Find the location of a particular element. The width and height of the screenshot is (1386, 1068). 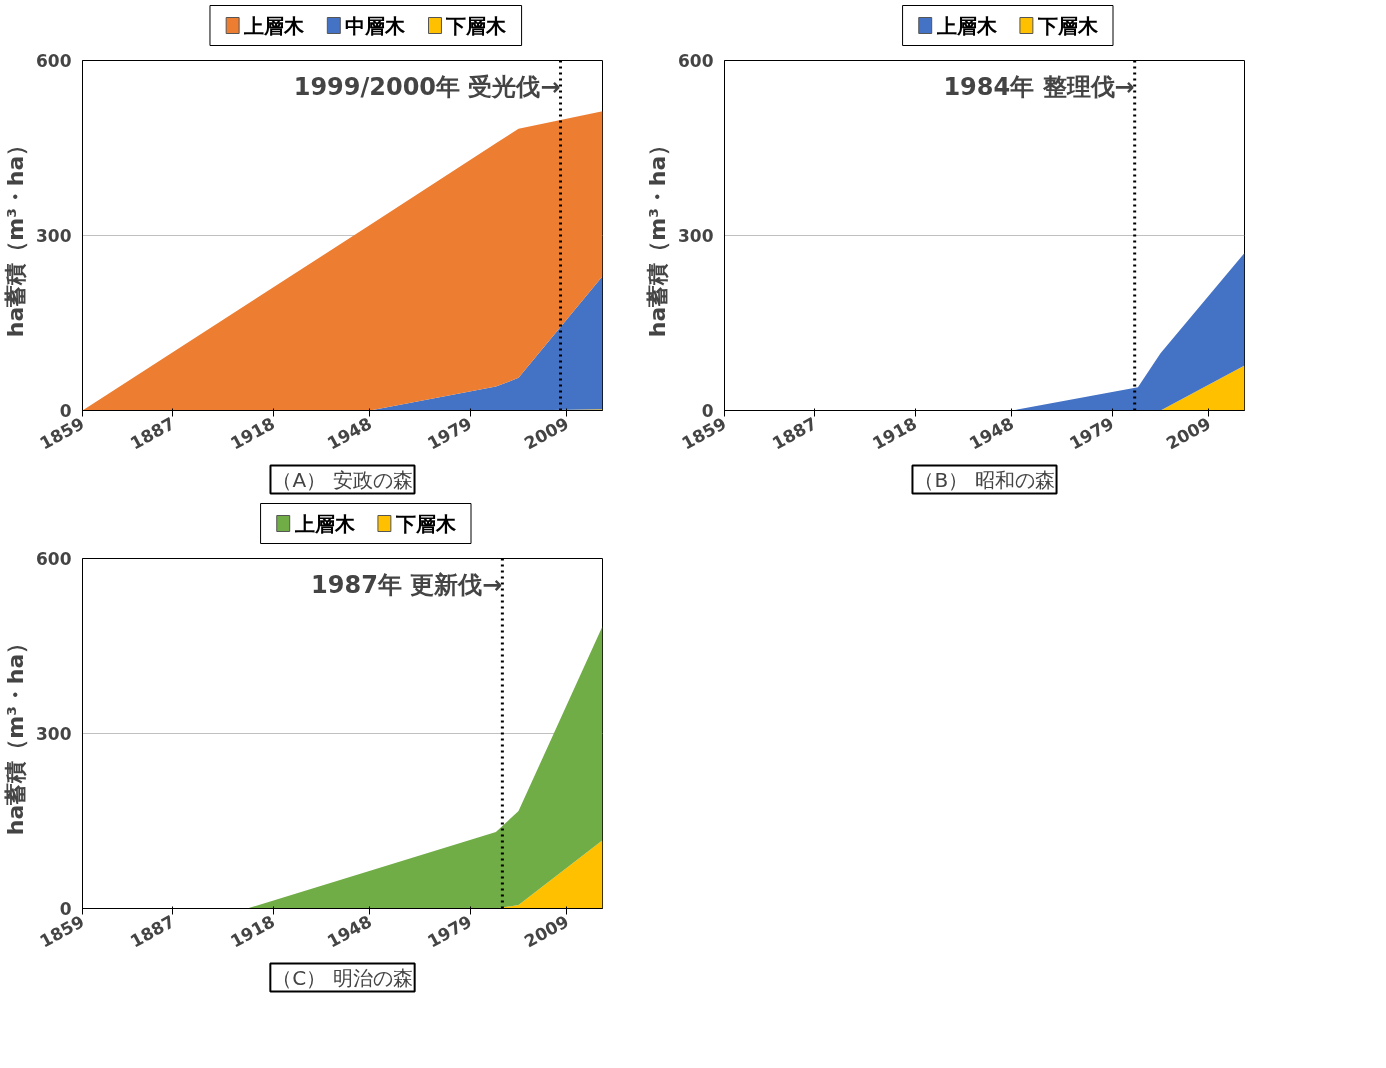

x-axis-title: （A） 安政の森 is located at coordinates (342, 479).